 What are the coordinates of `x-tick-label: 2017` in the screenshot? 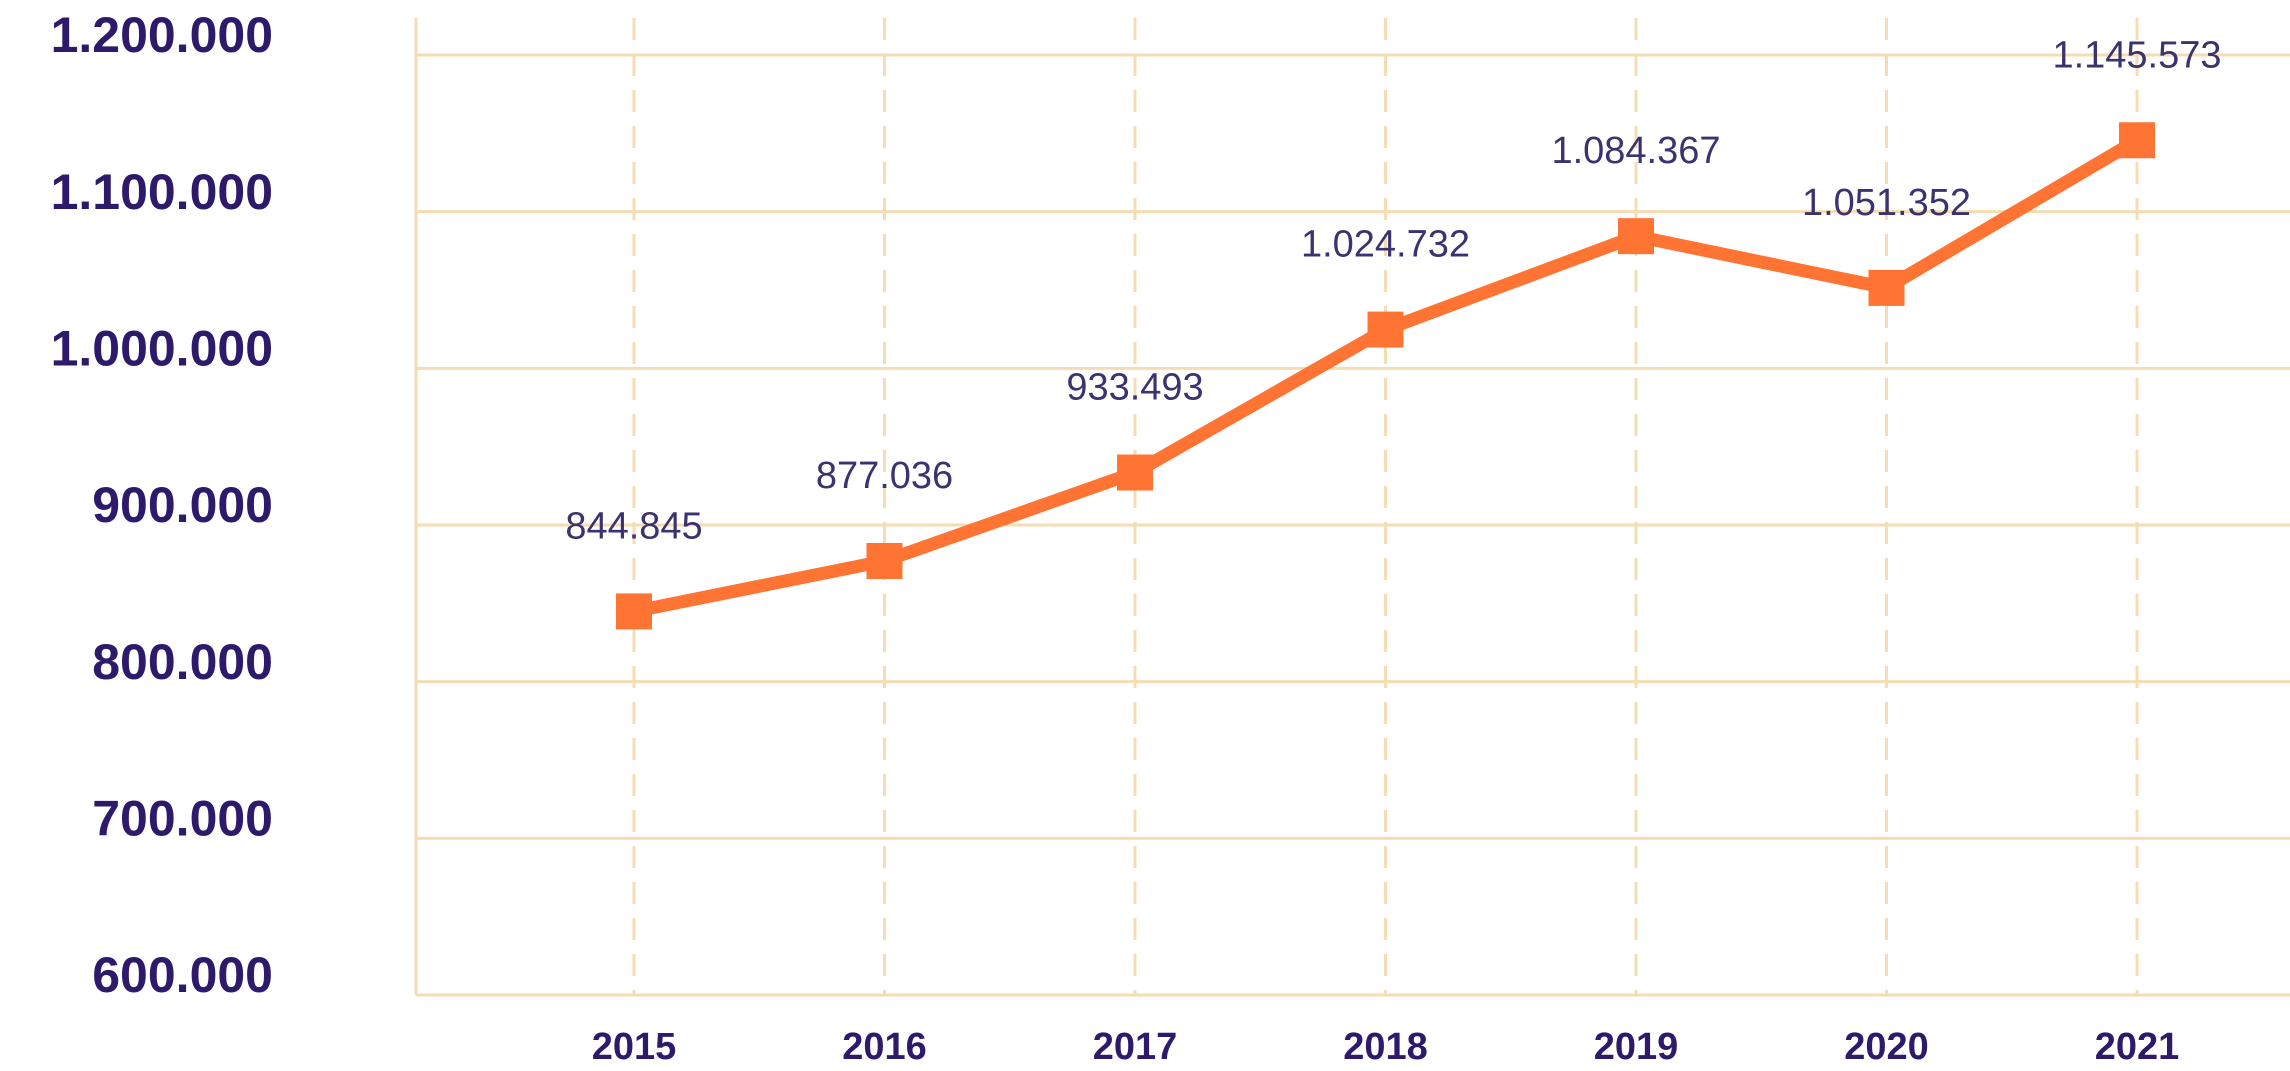 It's located at (1135, 1047).